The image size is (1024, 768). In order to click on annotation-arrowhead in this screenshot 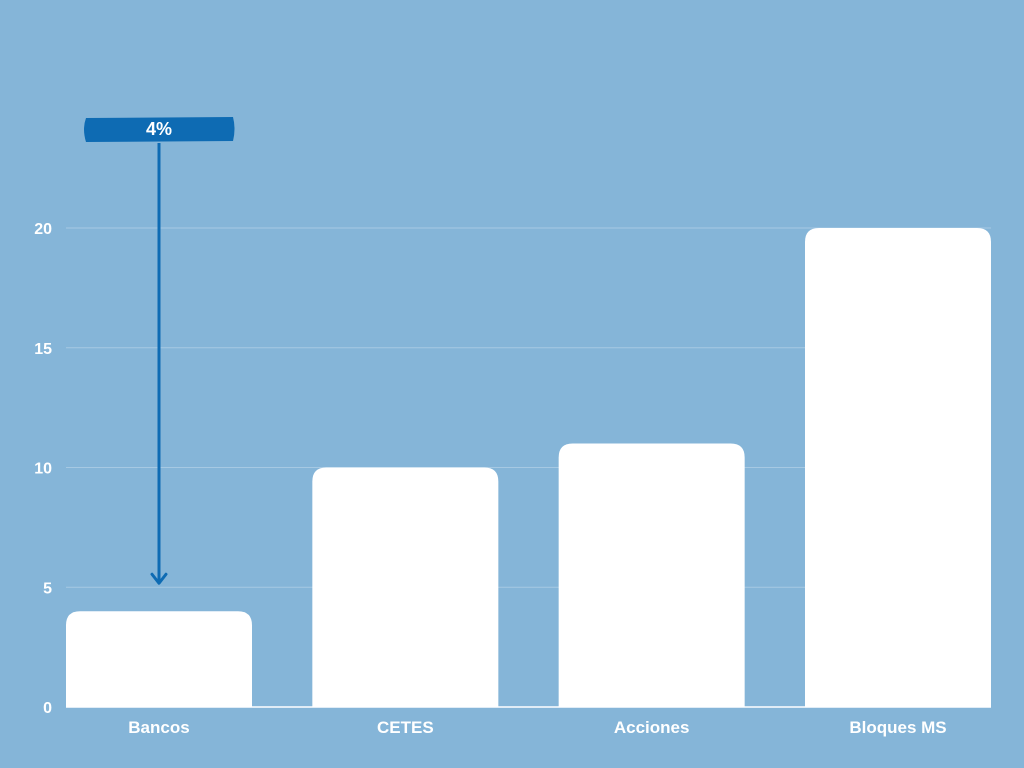, I will do `click(159, 578)`.